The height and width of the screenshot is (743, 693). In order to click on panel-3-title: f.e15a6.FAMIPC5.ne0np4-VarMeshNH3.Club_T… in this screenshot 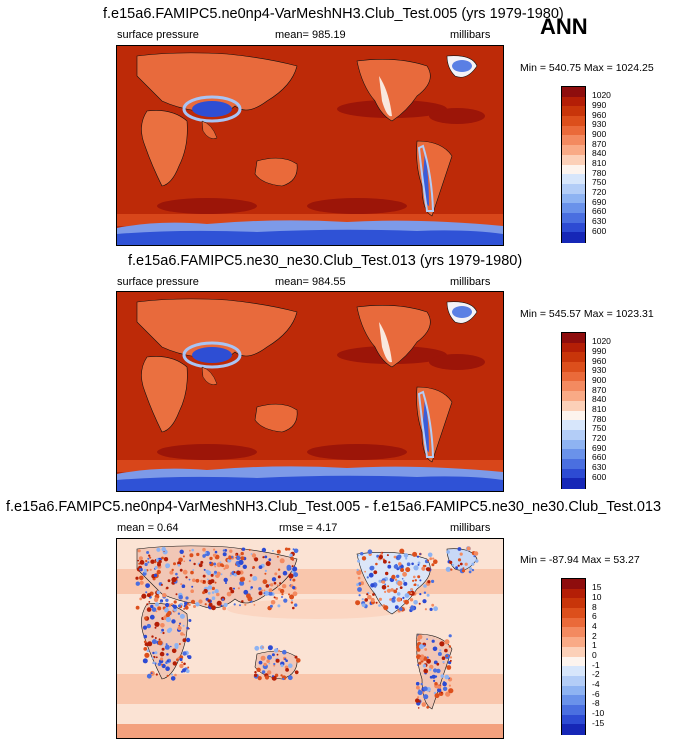, I will do `click(334, 507)`.